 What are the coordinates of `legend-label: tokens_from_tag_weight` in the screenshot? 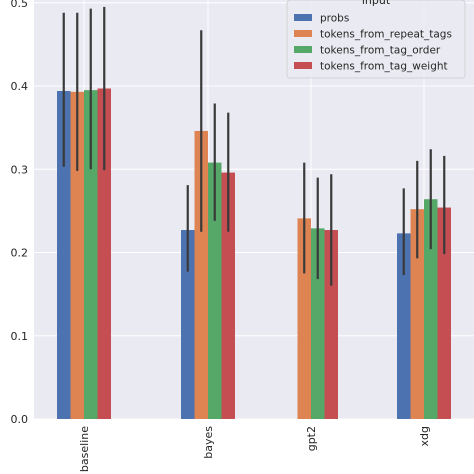 It's located at (384, 67).